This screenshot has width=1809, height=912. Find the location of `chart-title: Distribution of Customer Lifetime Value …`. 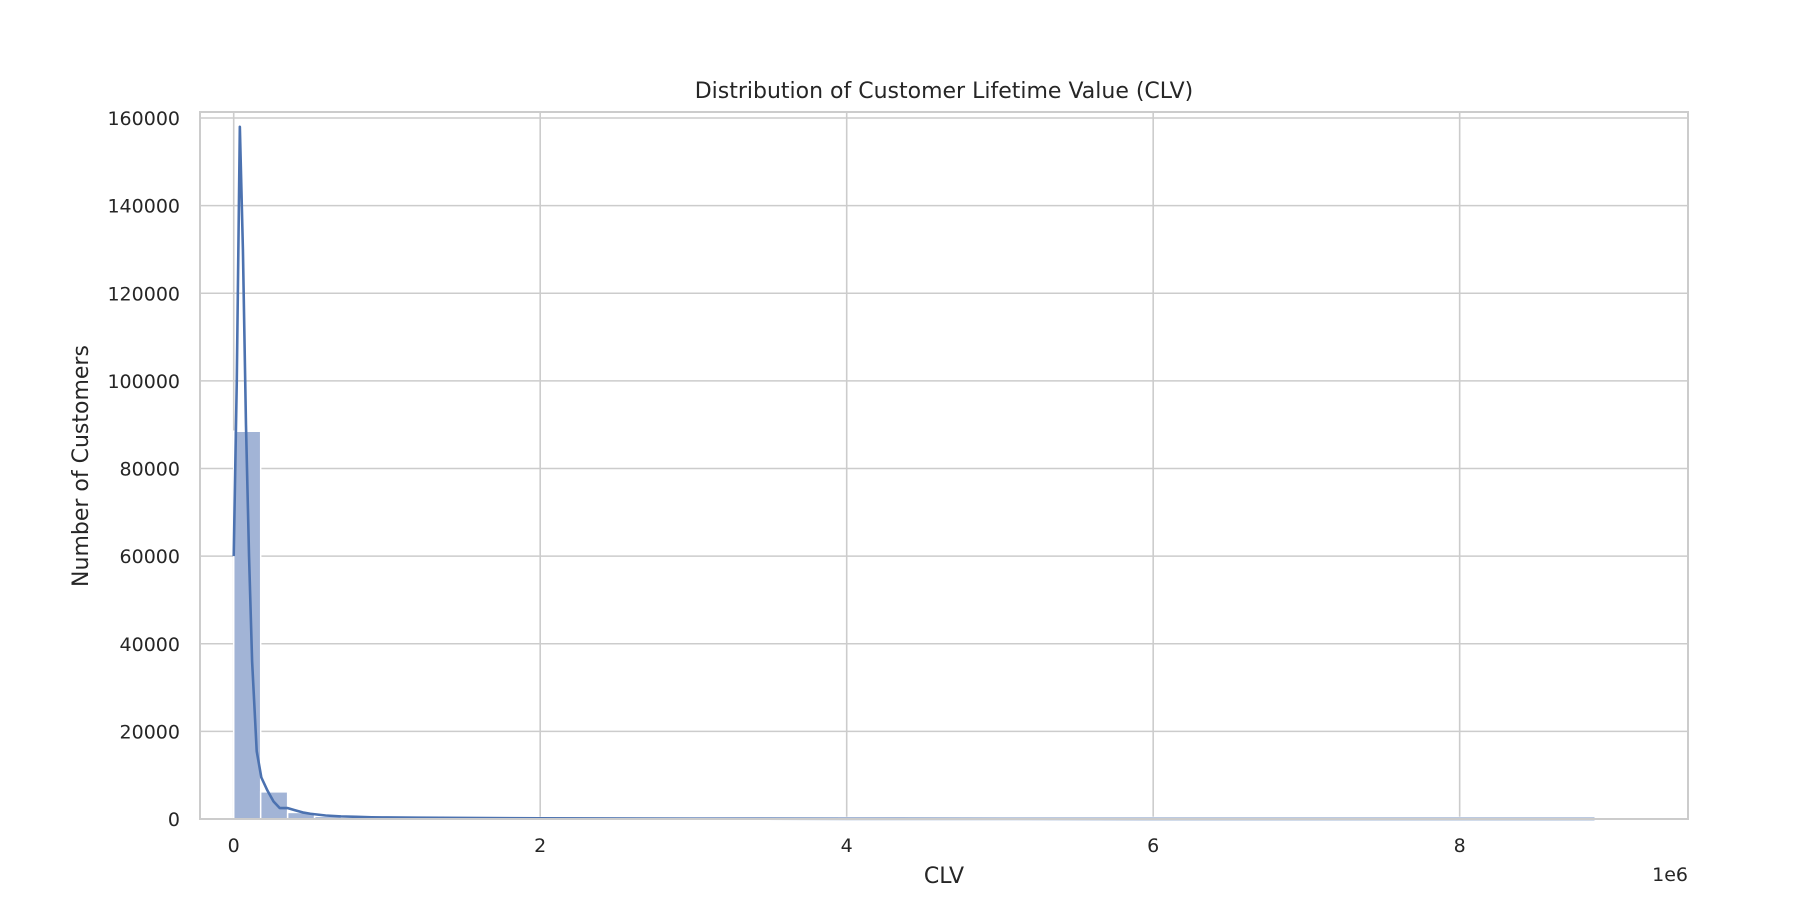

chart-title: Distribution of Customer Lifetime Value … is located at coordinates (944, 91).